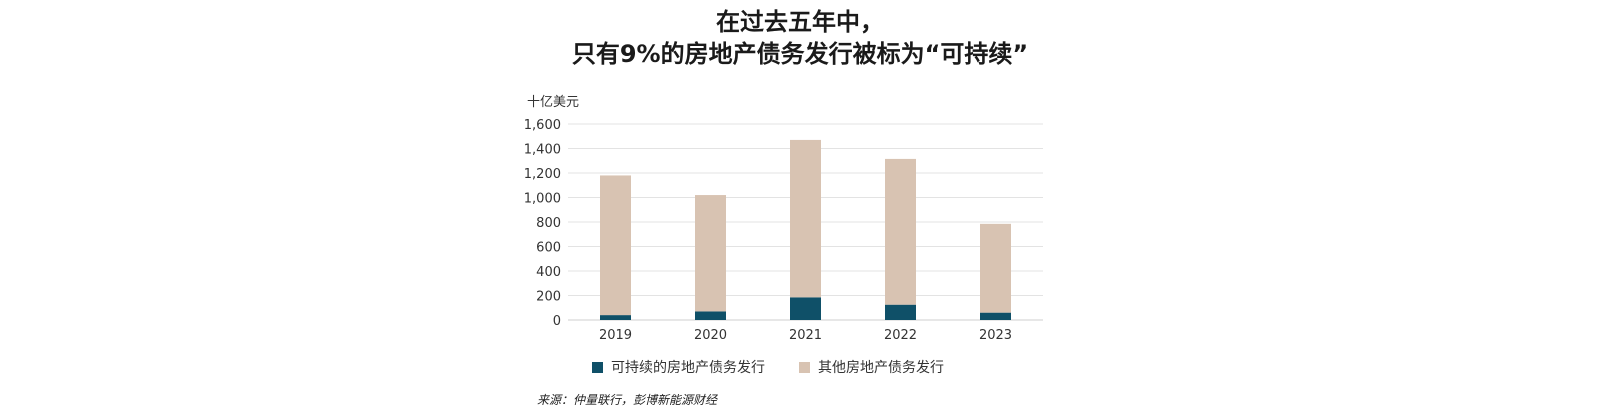 The image size is (1600, 418). Describe the element at coordinates (548, 272) in the screenshot. I see `y-tick-label: 400` at that location.